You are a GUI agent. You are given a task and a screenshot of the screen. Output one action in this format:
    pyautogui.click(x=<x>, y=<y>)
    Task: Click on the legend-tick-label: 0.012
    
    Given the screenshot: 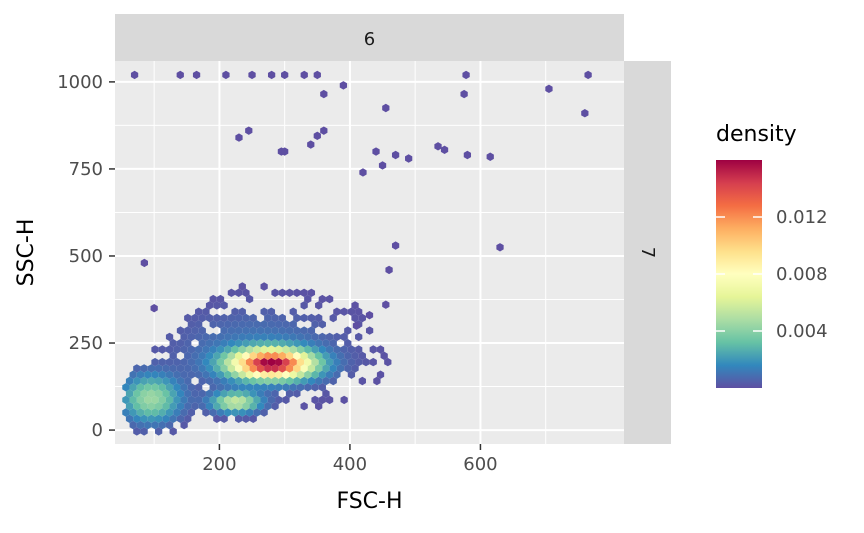 What is the action you would take?
    pyautogui.click(x=802, y=217)
    